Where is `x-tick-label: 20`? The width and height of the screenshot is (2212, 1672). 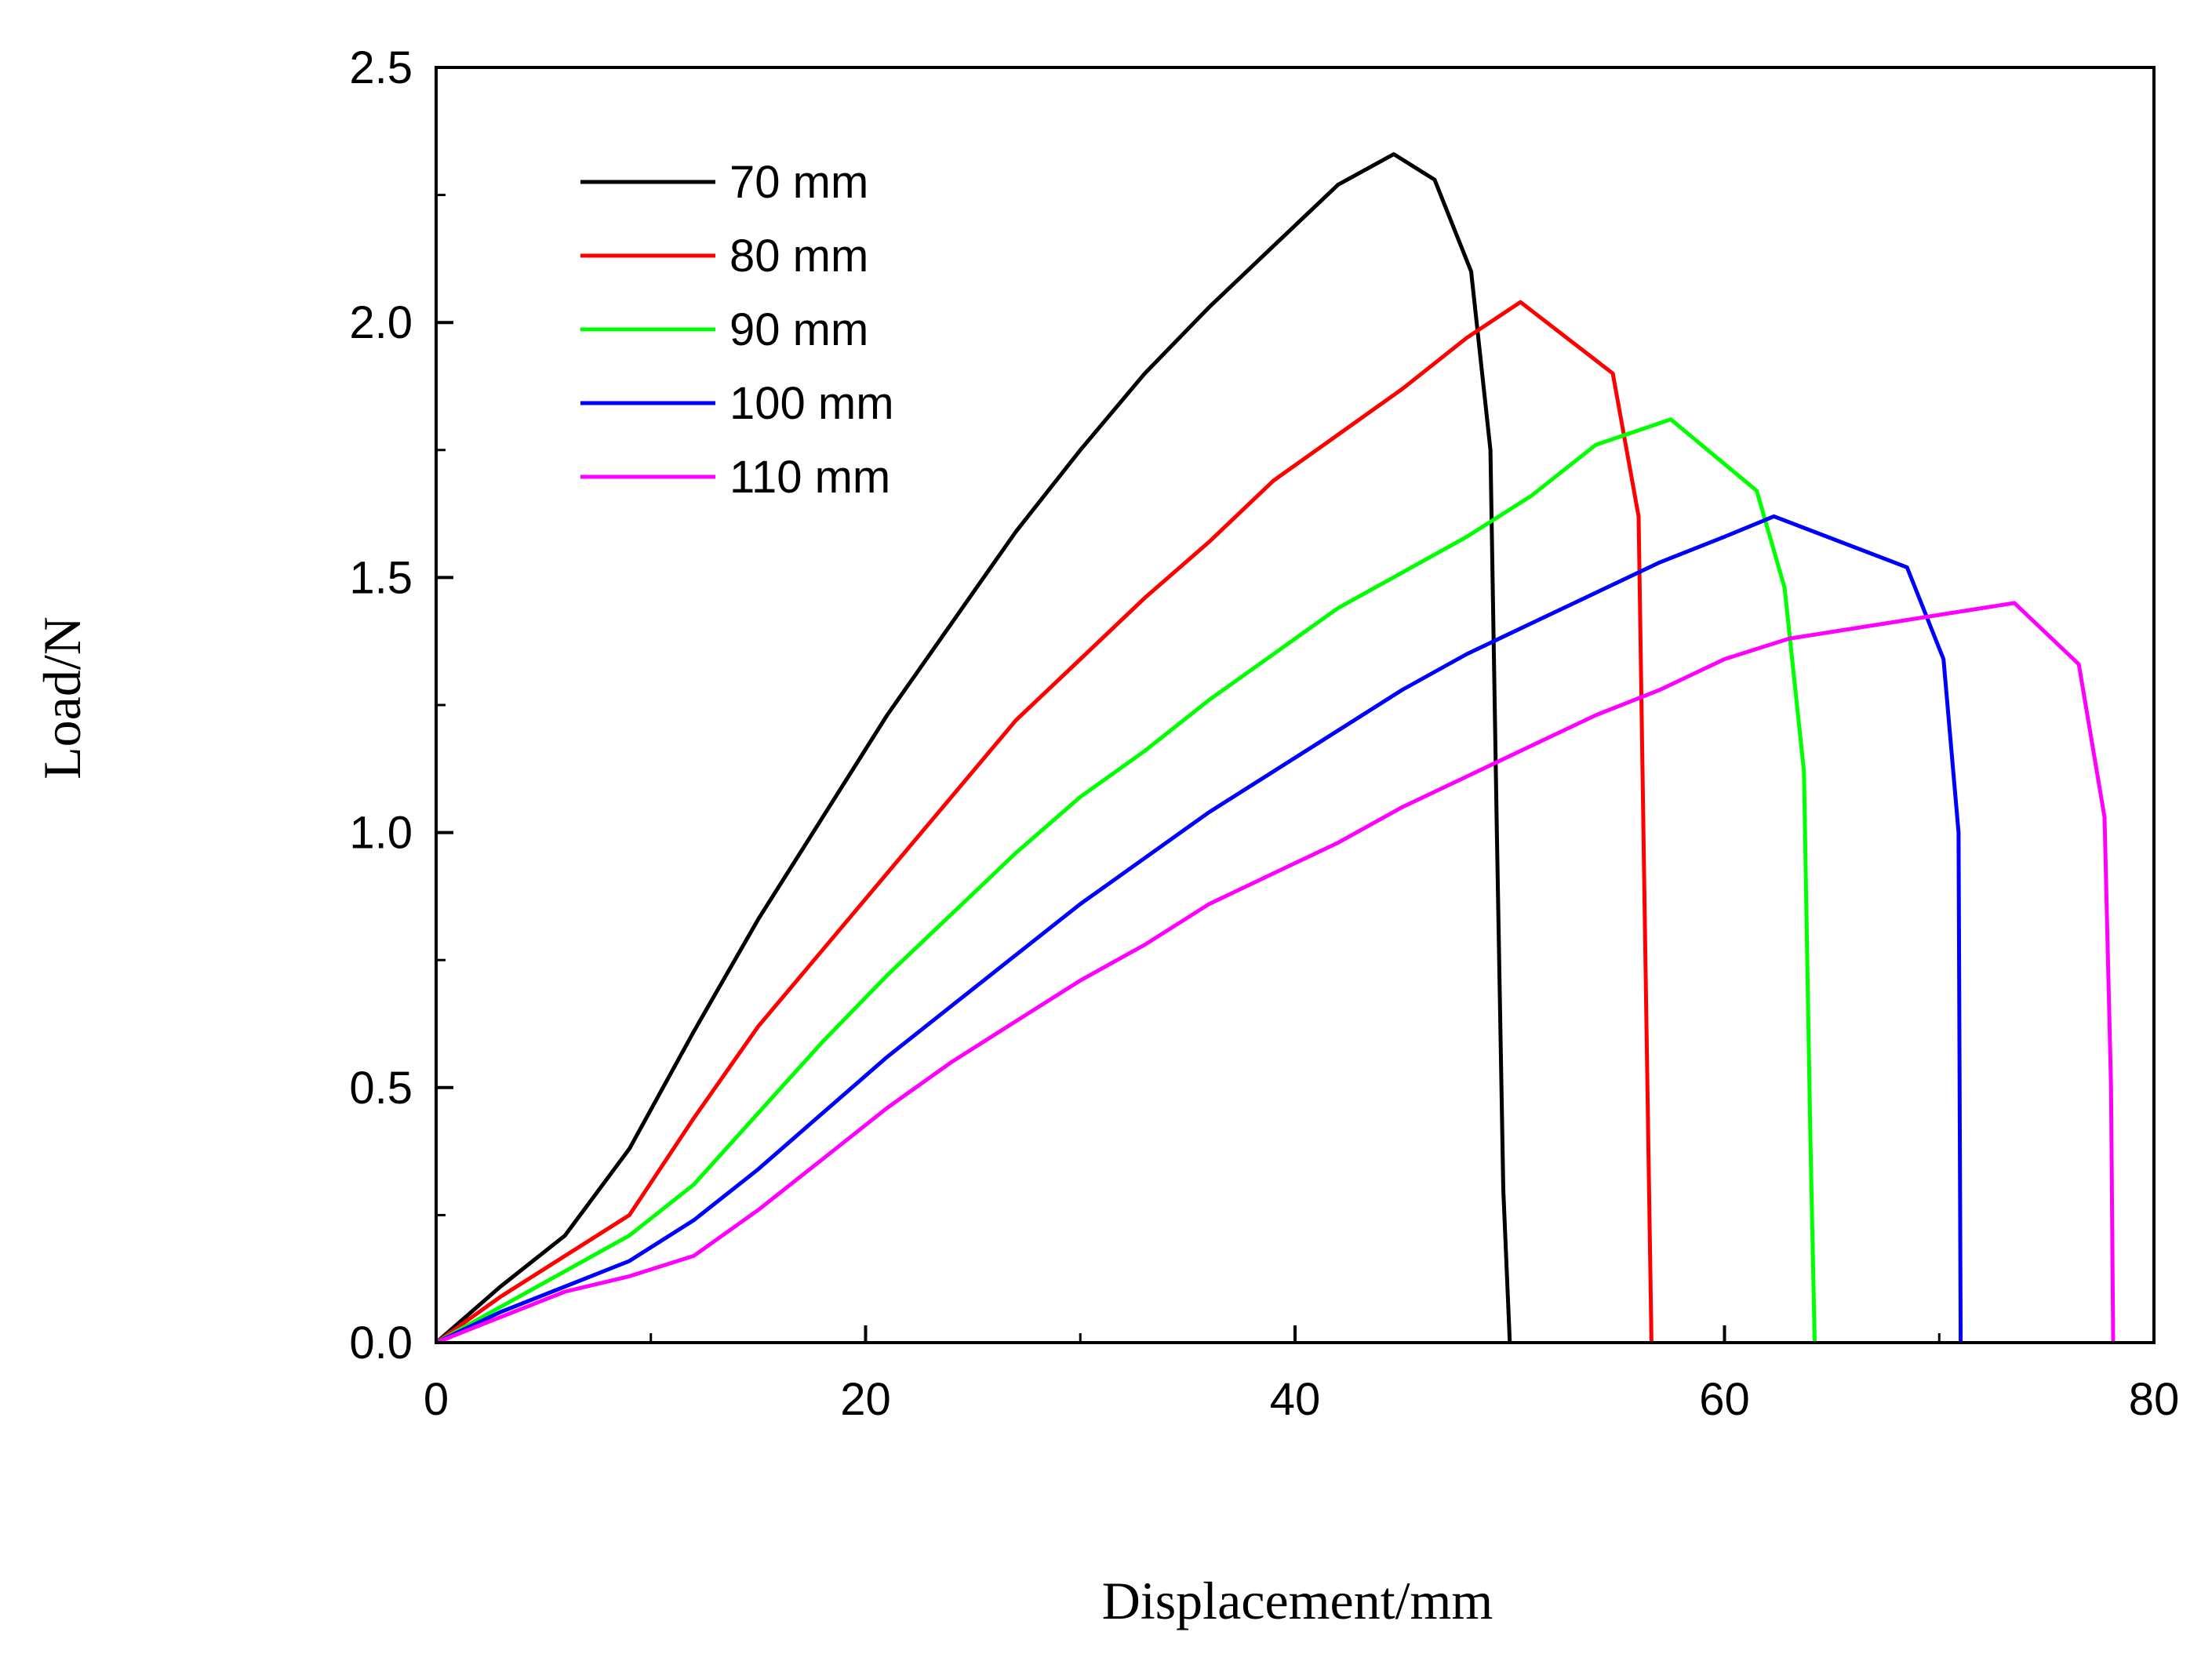
x-tick-label: 20 is located at coordinates (865, 1400).